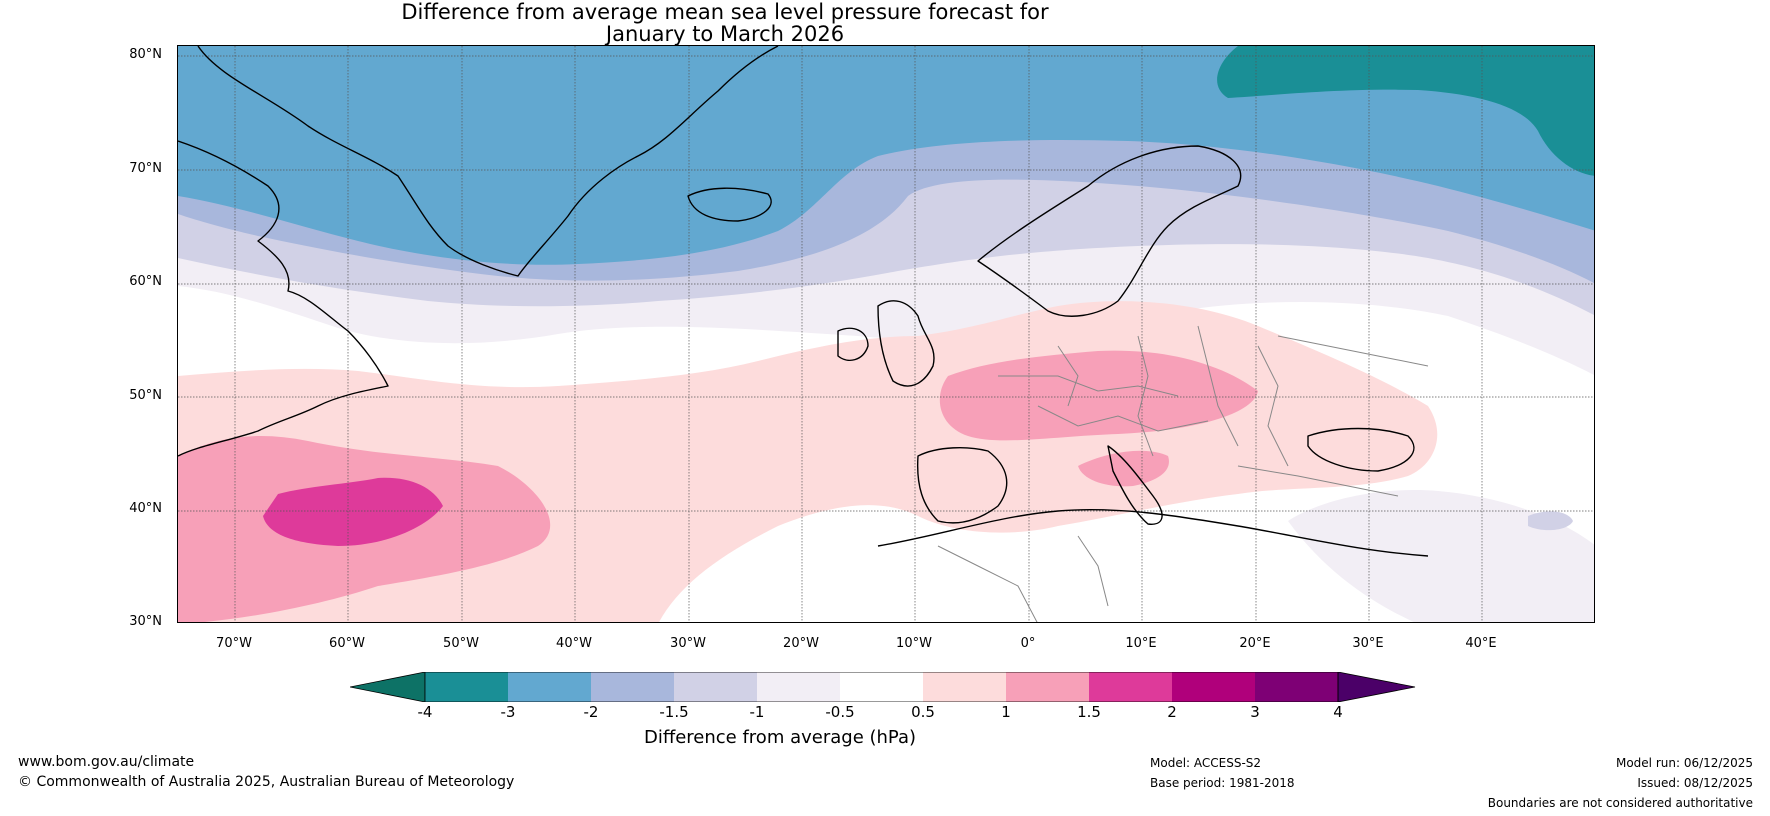 The image size is (1770, 816). I want to click on band-plus-1.5-to-plus-2, so click(353, 511).